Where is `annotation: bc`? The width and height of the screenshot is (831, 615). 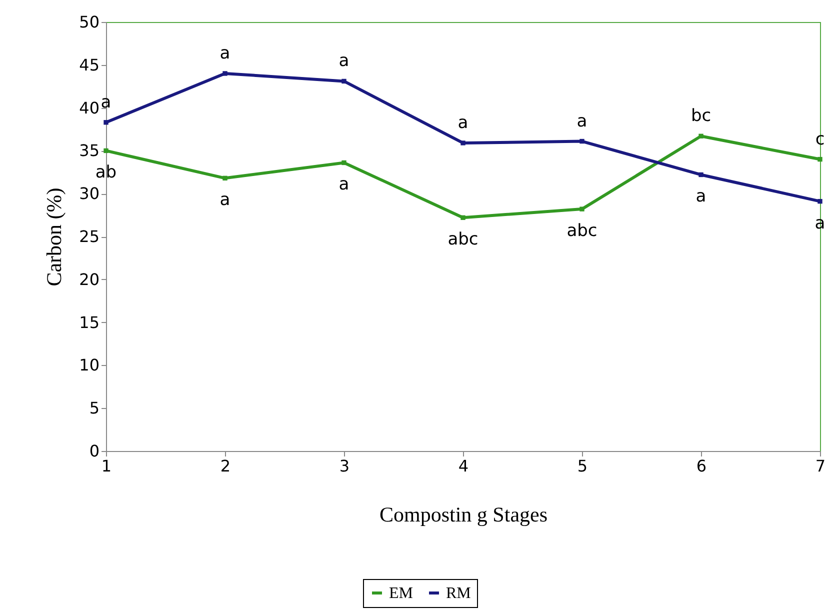
annotation: bc is located at coordinates (701, 116).